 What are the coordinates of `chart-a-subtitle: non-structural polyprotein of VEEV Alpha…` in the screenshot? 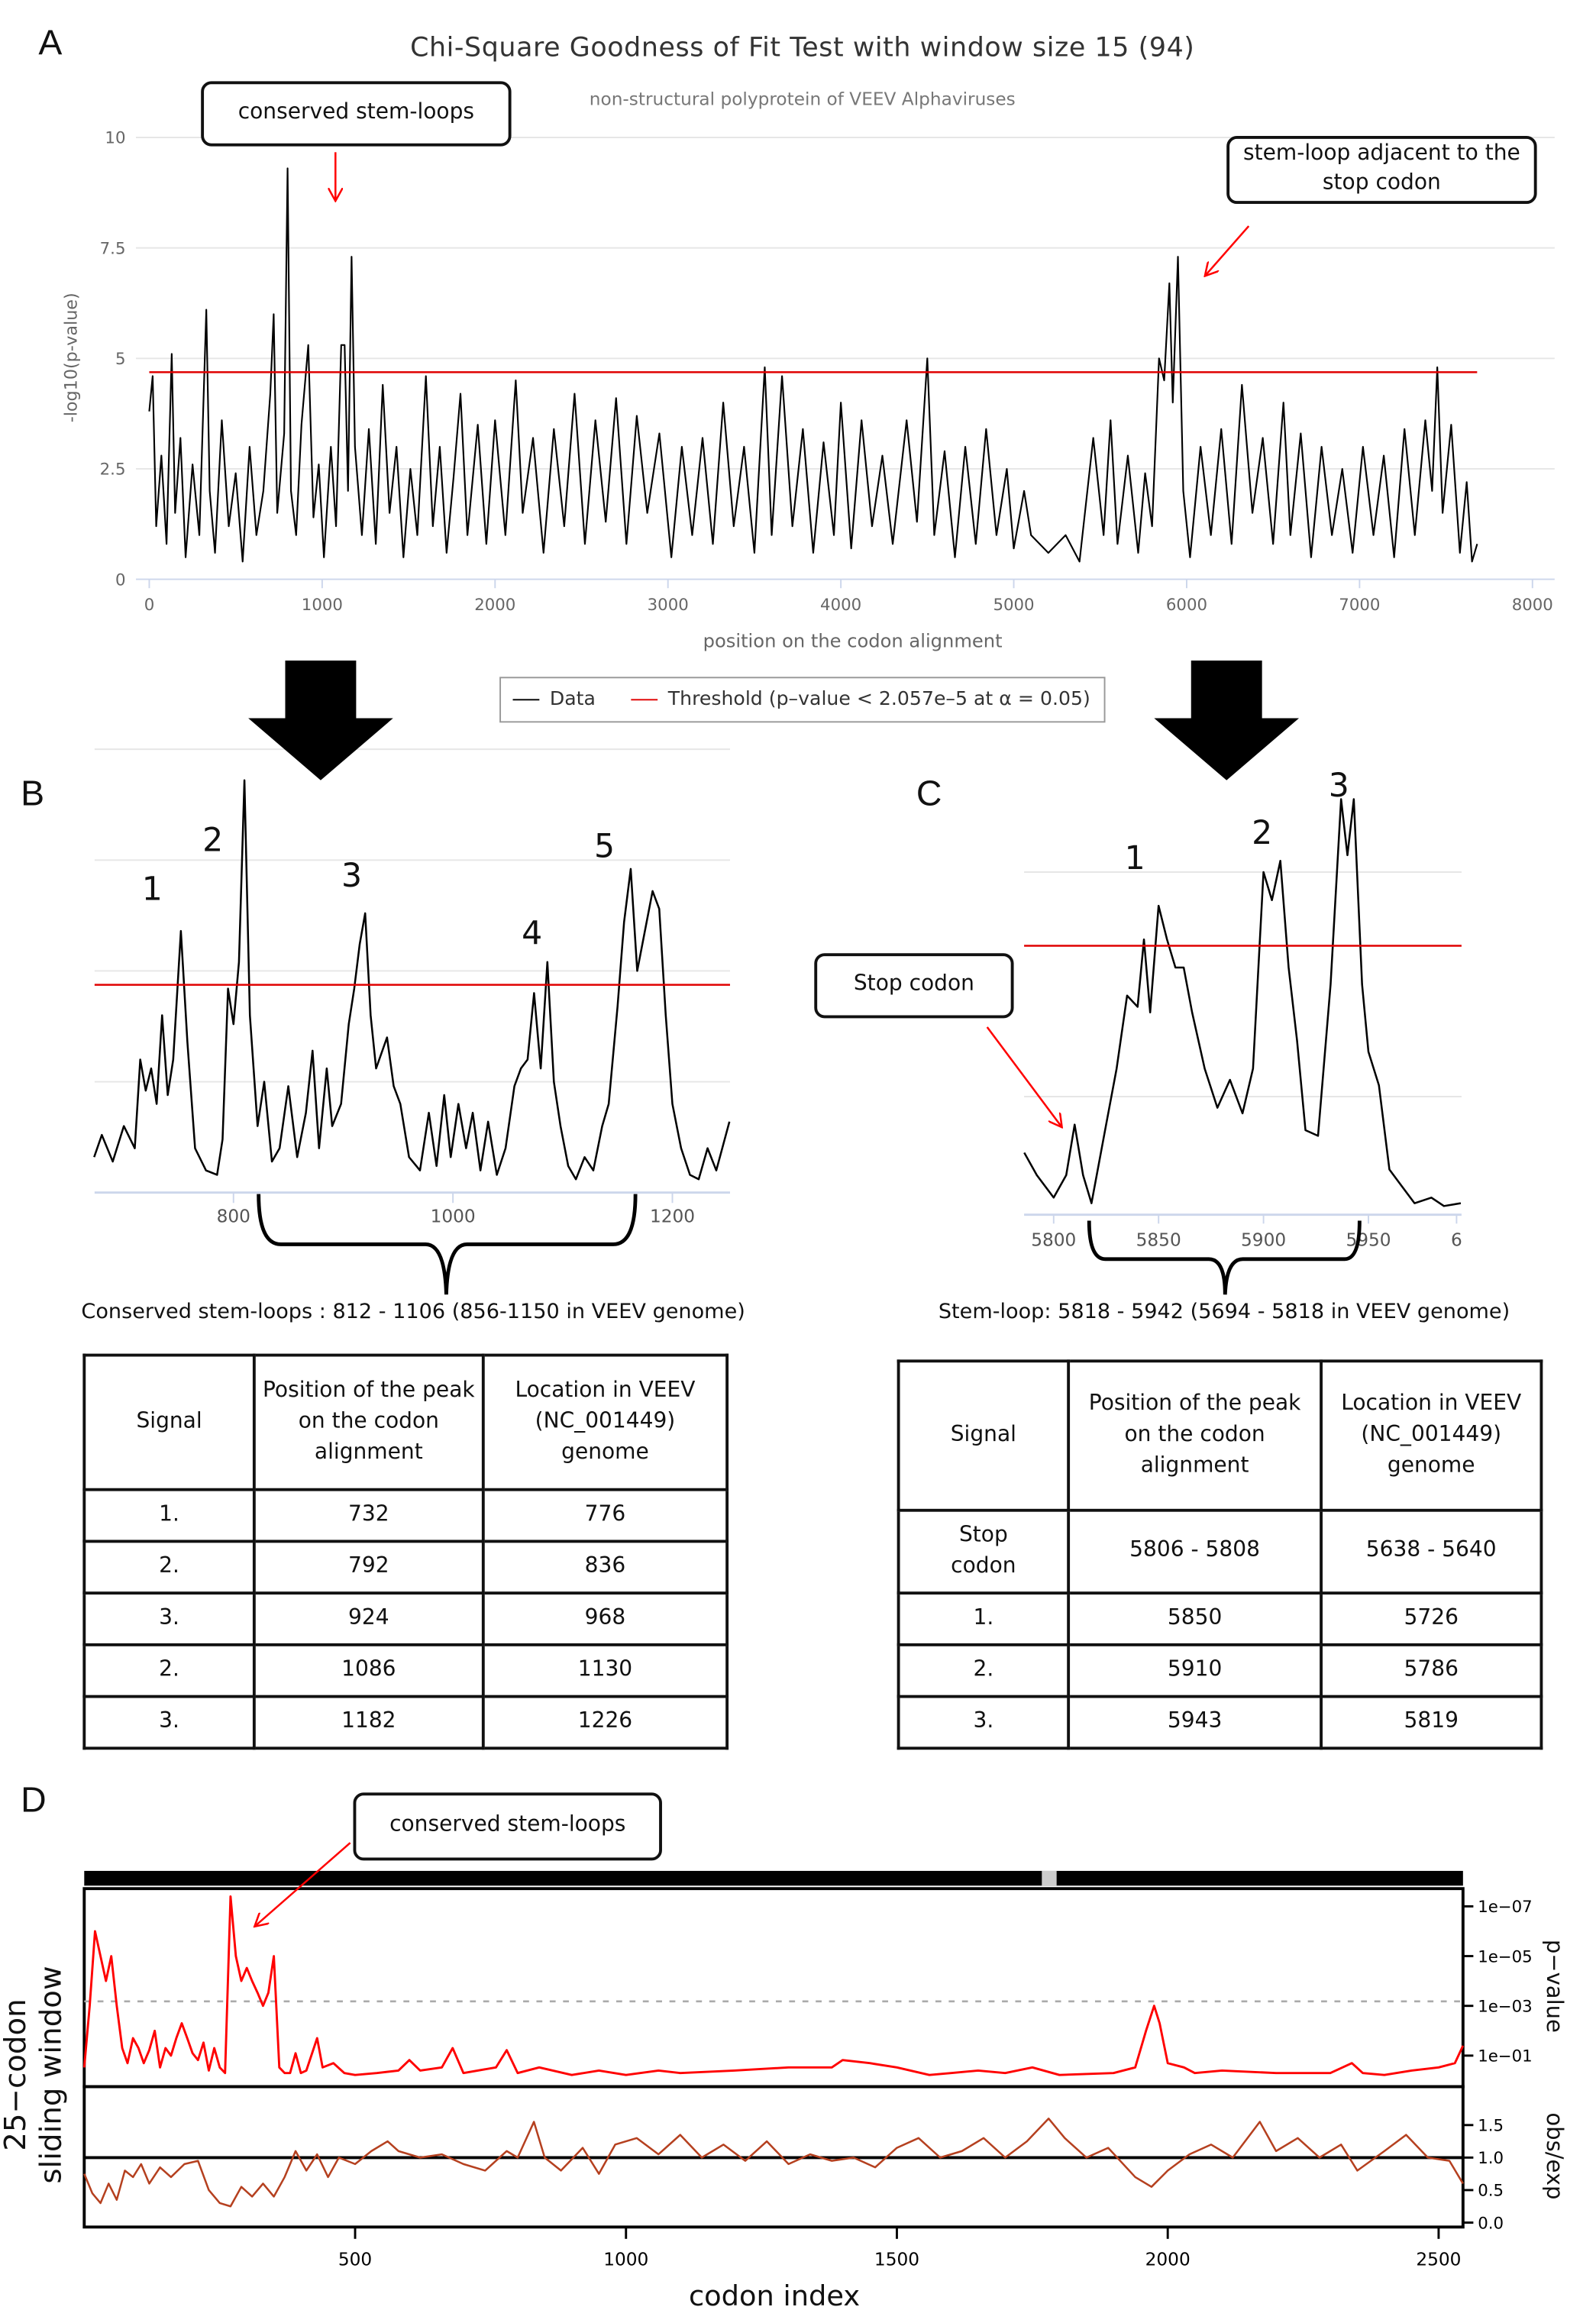 It's located at (802, 99).